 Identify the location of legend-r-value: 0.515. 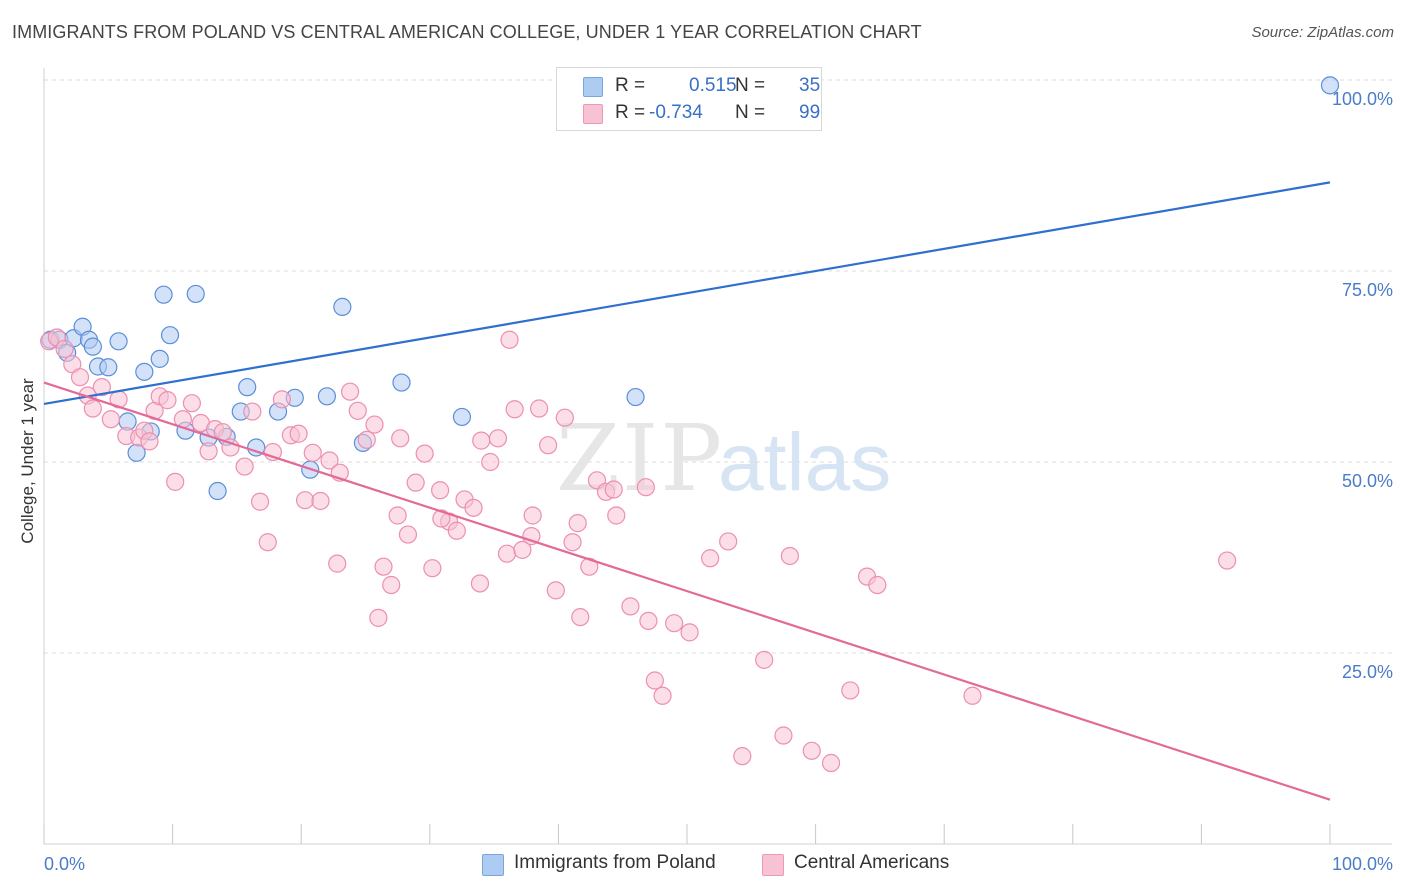
(713, 85).